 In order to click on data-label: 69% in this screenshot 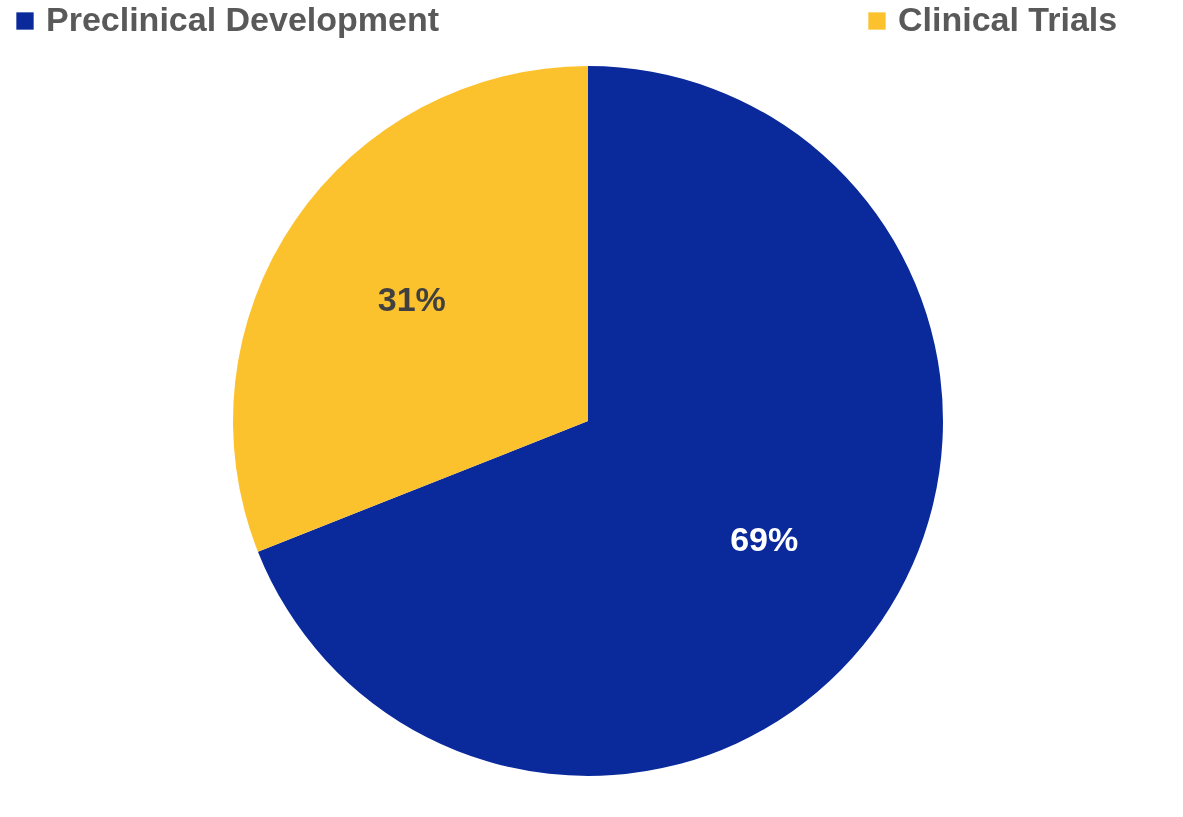, I will do `click(764, 538)`.